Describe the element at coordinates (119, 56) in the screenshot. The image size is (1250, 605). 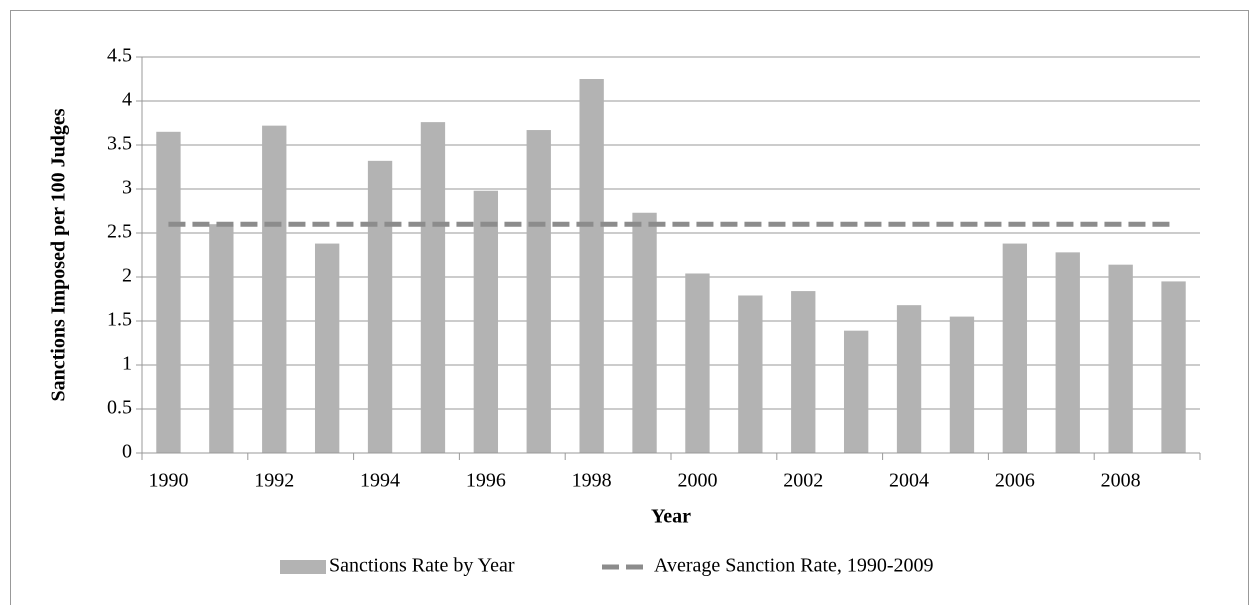
I see `y-tick-label: 4.5` at that location.